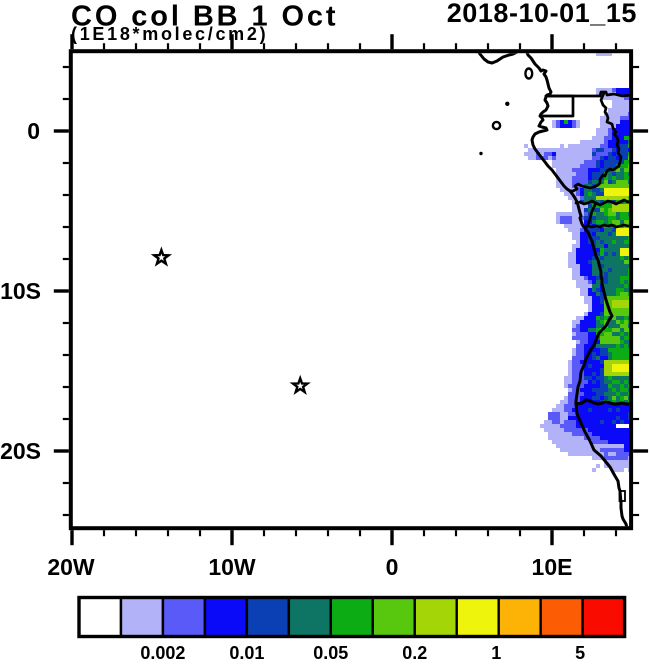 The width and height of the screenshot is (650, 667). What do you see at coordinates (580, 653) in the screenshot?
I see `svg-text: 5` at bounding box center [580, 653].